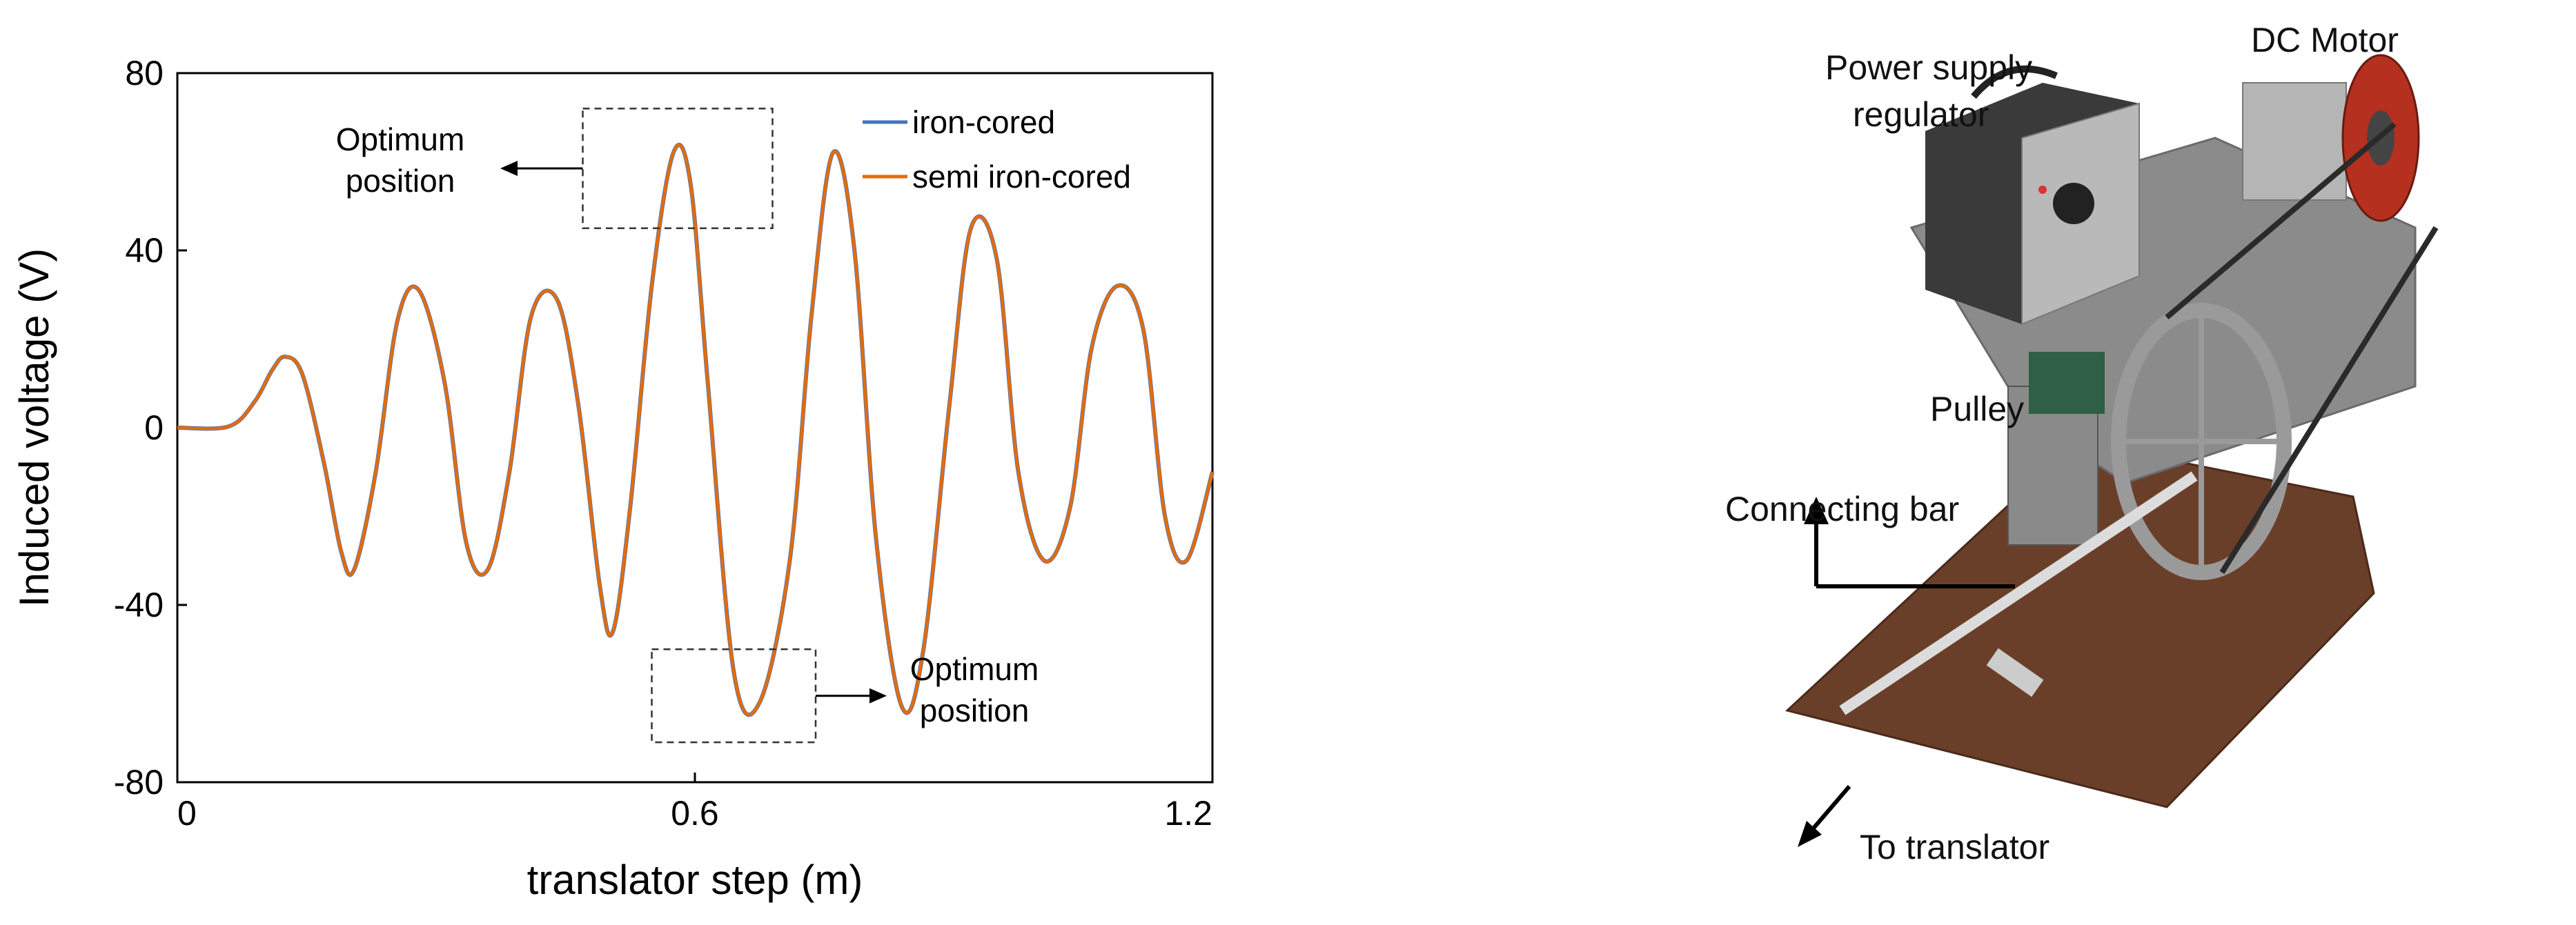 The height and width of the screenshot is (925, 2576). Describe the element at coordinates (1921, 115) in the screenshot. I see `label-power-supply-line2: regulator` at that location.